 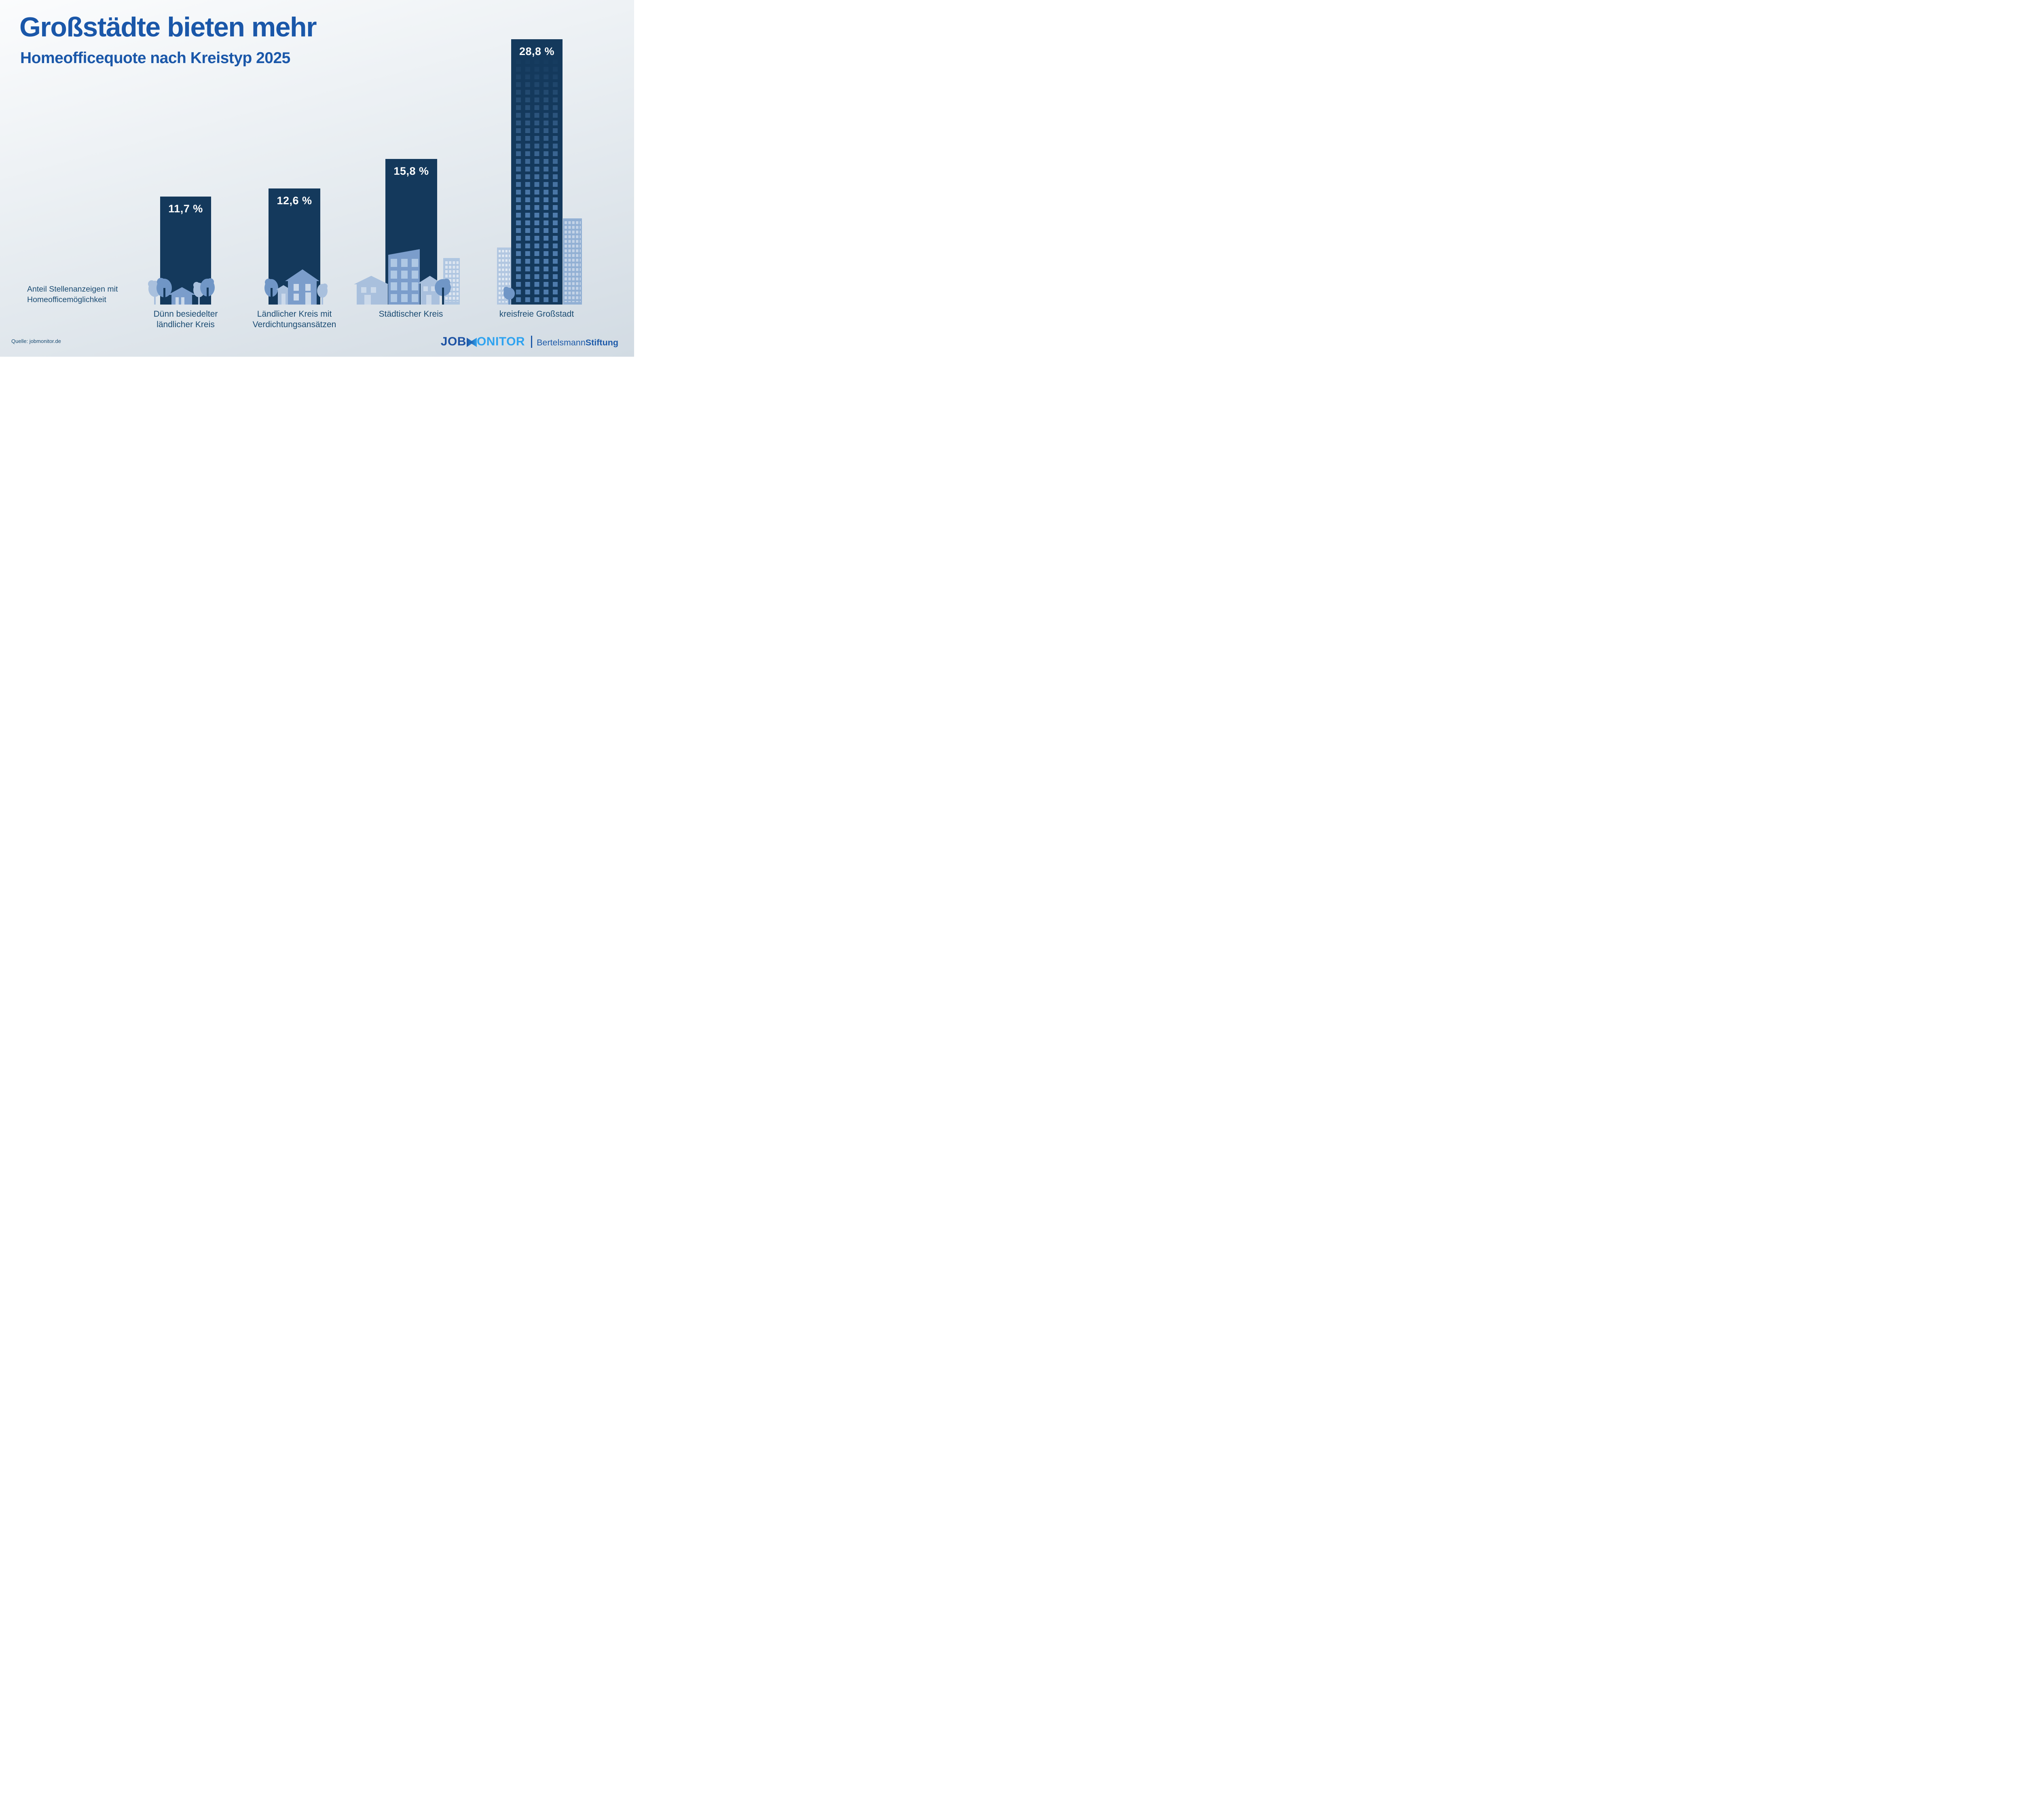 I want to click on bar-staedtischer-kreis: 15,8 %, so click(x=411, y=232).